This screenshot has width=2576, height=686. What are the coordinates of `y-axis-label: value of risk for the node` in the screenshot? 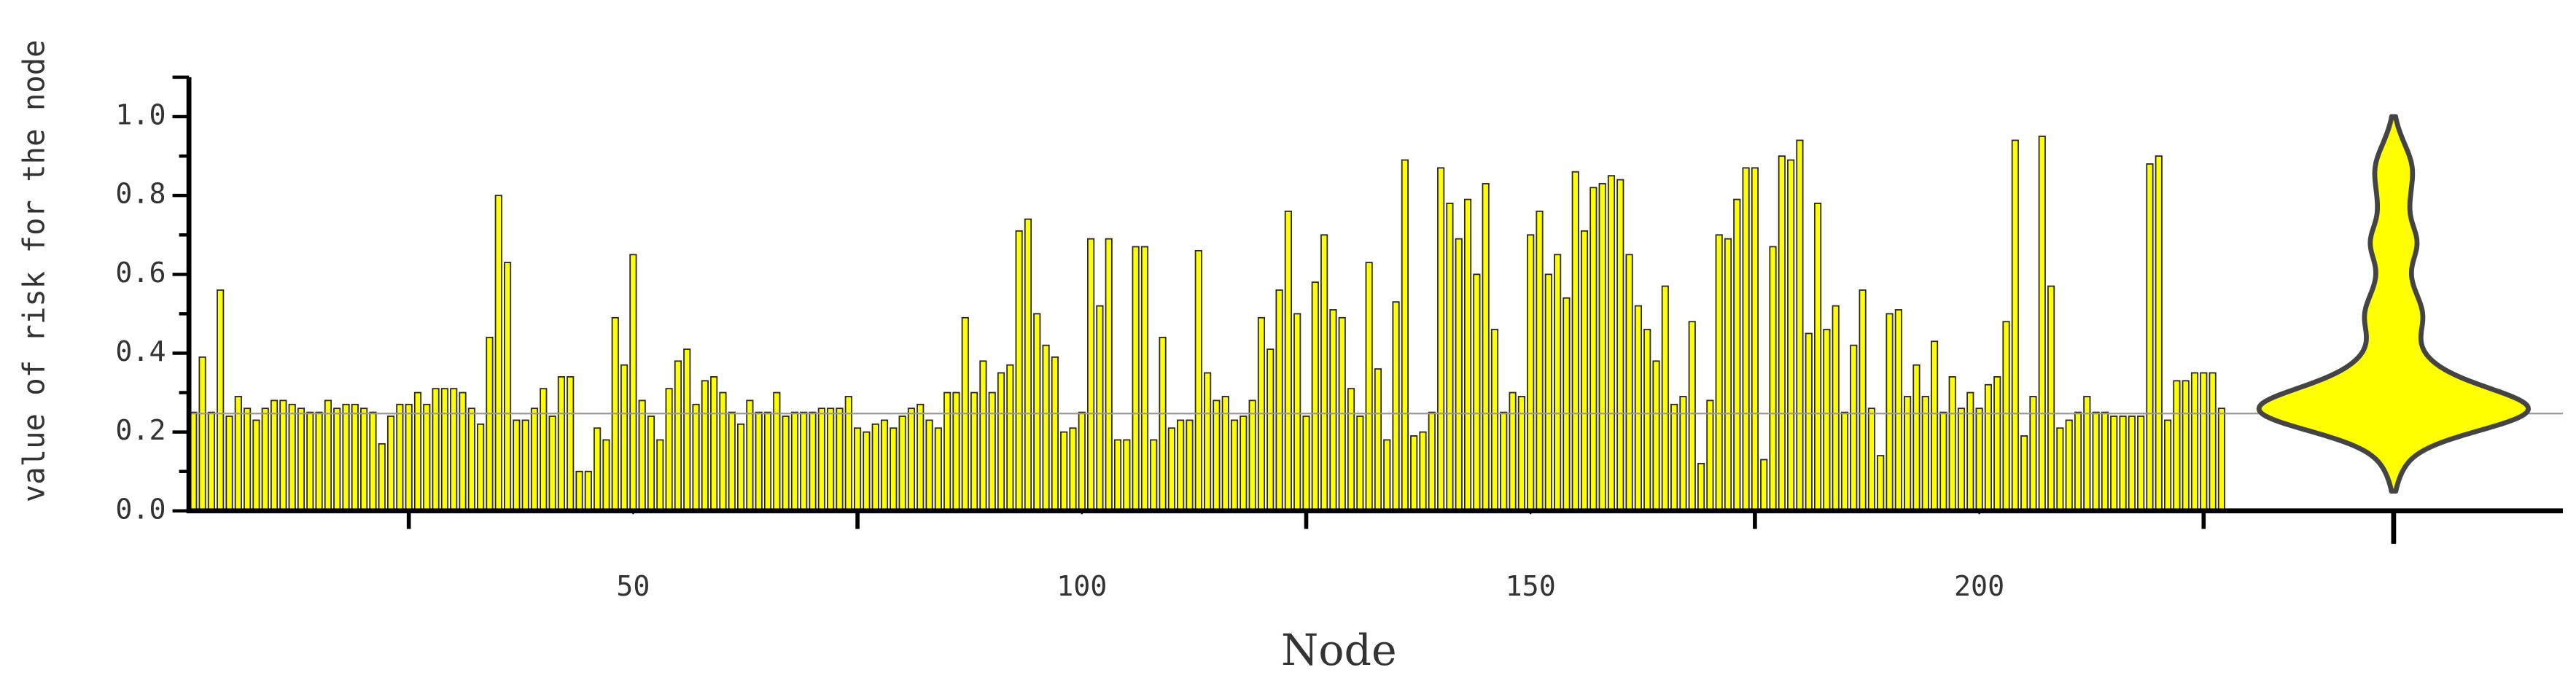 It's located at (34, 270).